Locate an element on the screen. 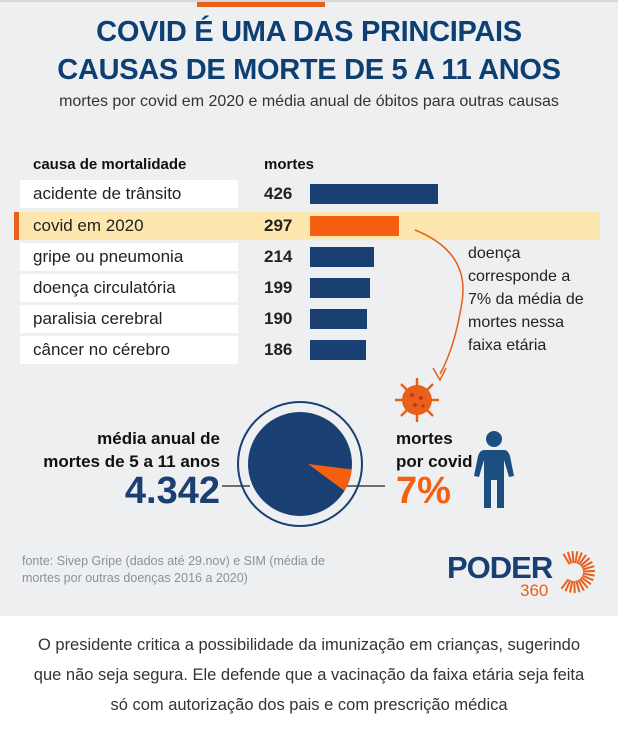 The image size is (618, 735). annotation-line: faixa etária is located at coordinates (507, 345).